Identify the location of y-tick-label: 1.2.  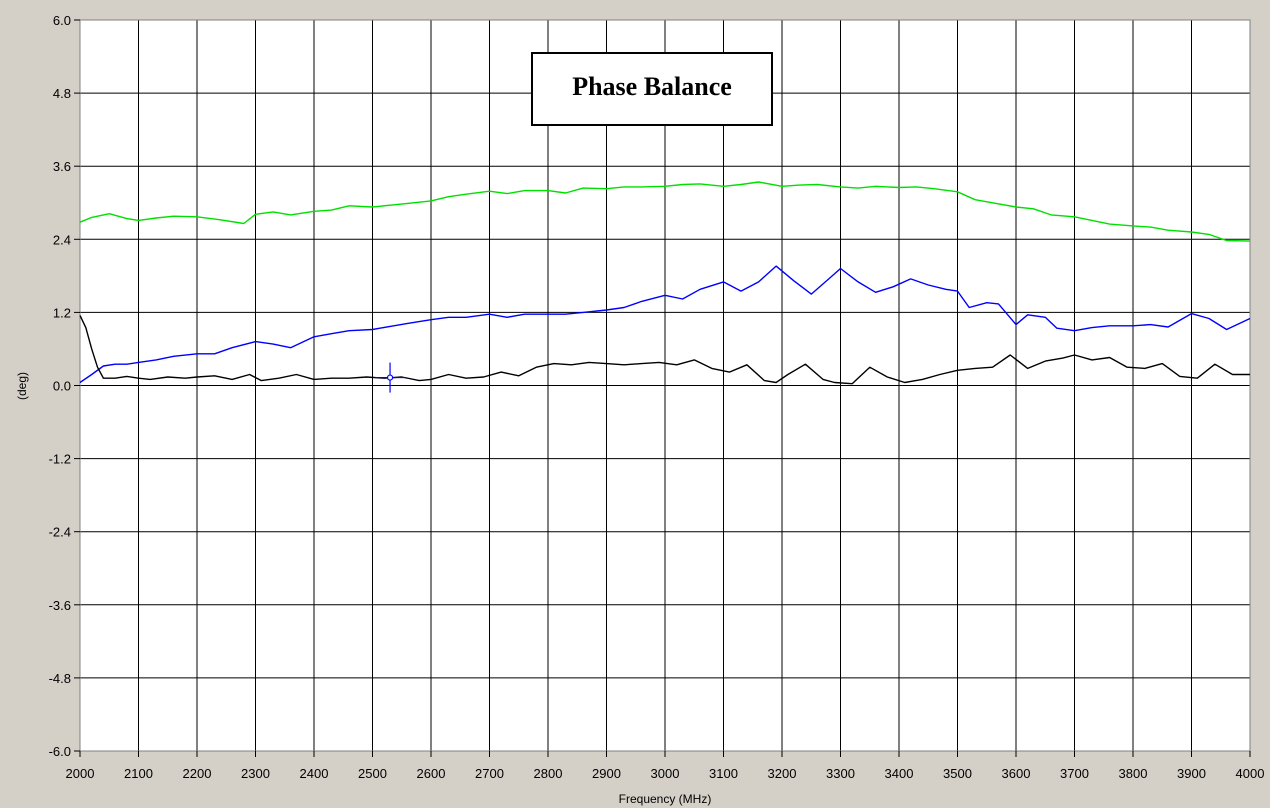
(62, 312).